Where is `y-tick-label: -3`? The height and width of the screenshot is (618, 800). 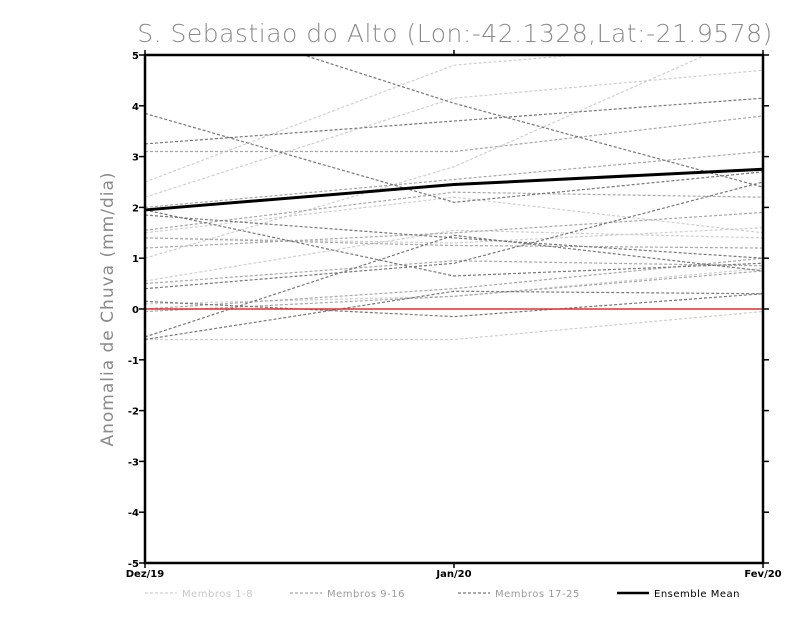 y-tick-label: -3 is located at coordinates (133, 462).